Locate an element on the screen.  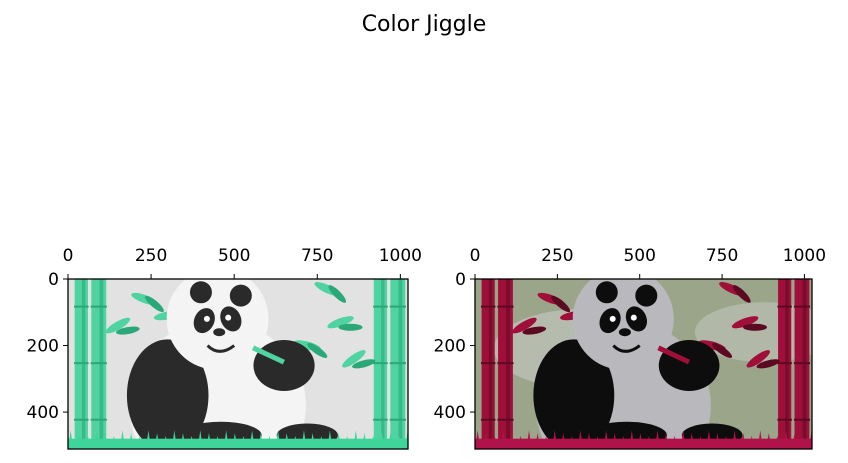
y-tick-label: 200 is located at coordinates (450, 347).